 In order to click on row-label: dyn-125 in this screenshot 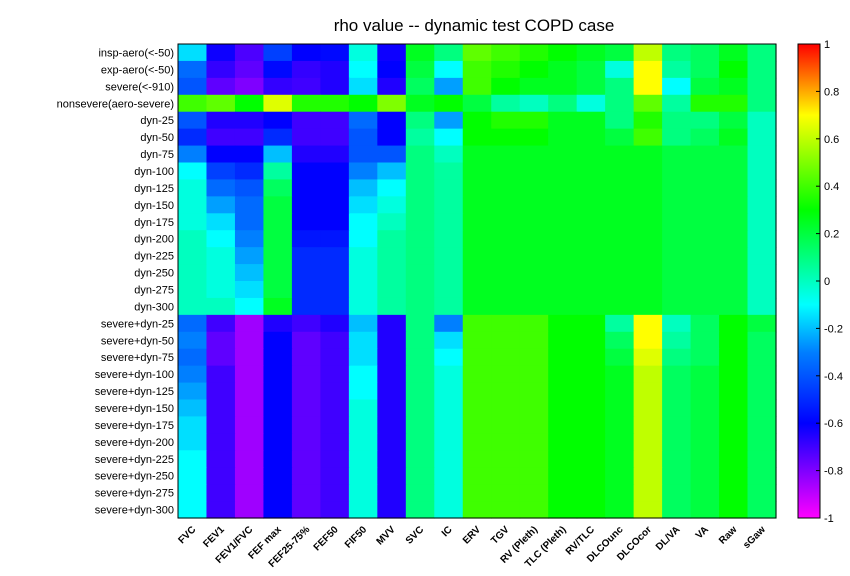, I will do `click(154, 189)`.